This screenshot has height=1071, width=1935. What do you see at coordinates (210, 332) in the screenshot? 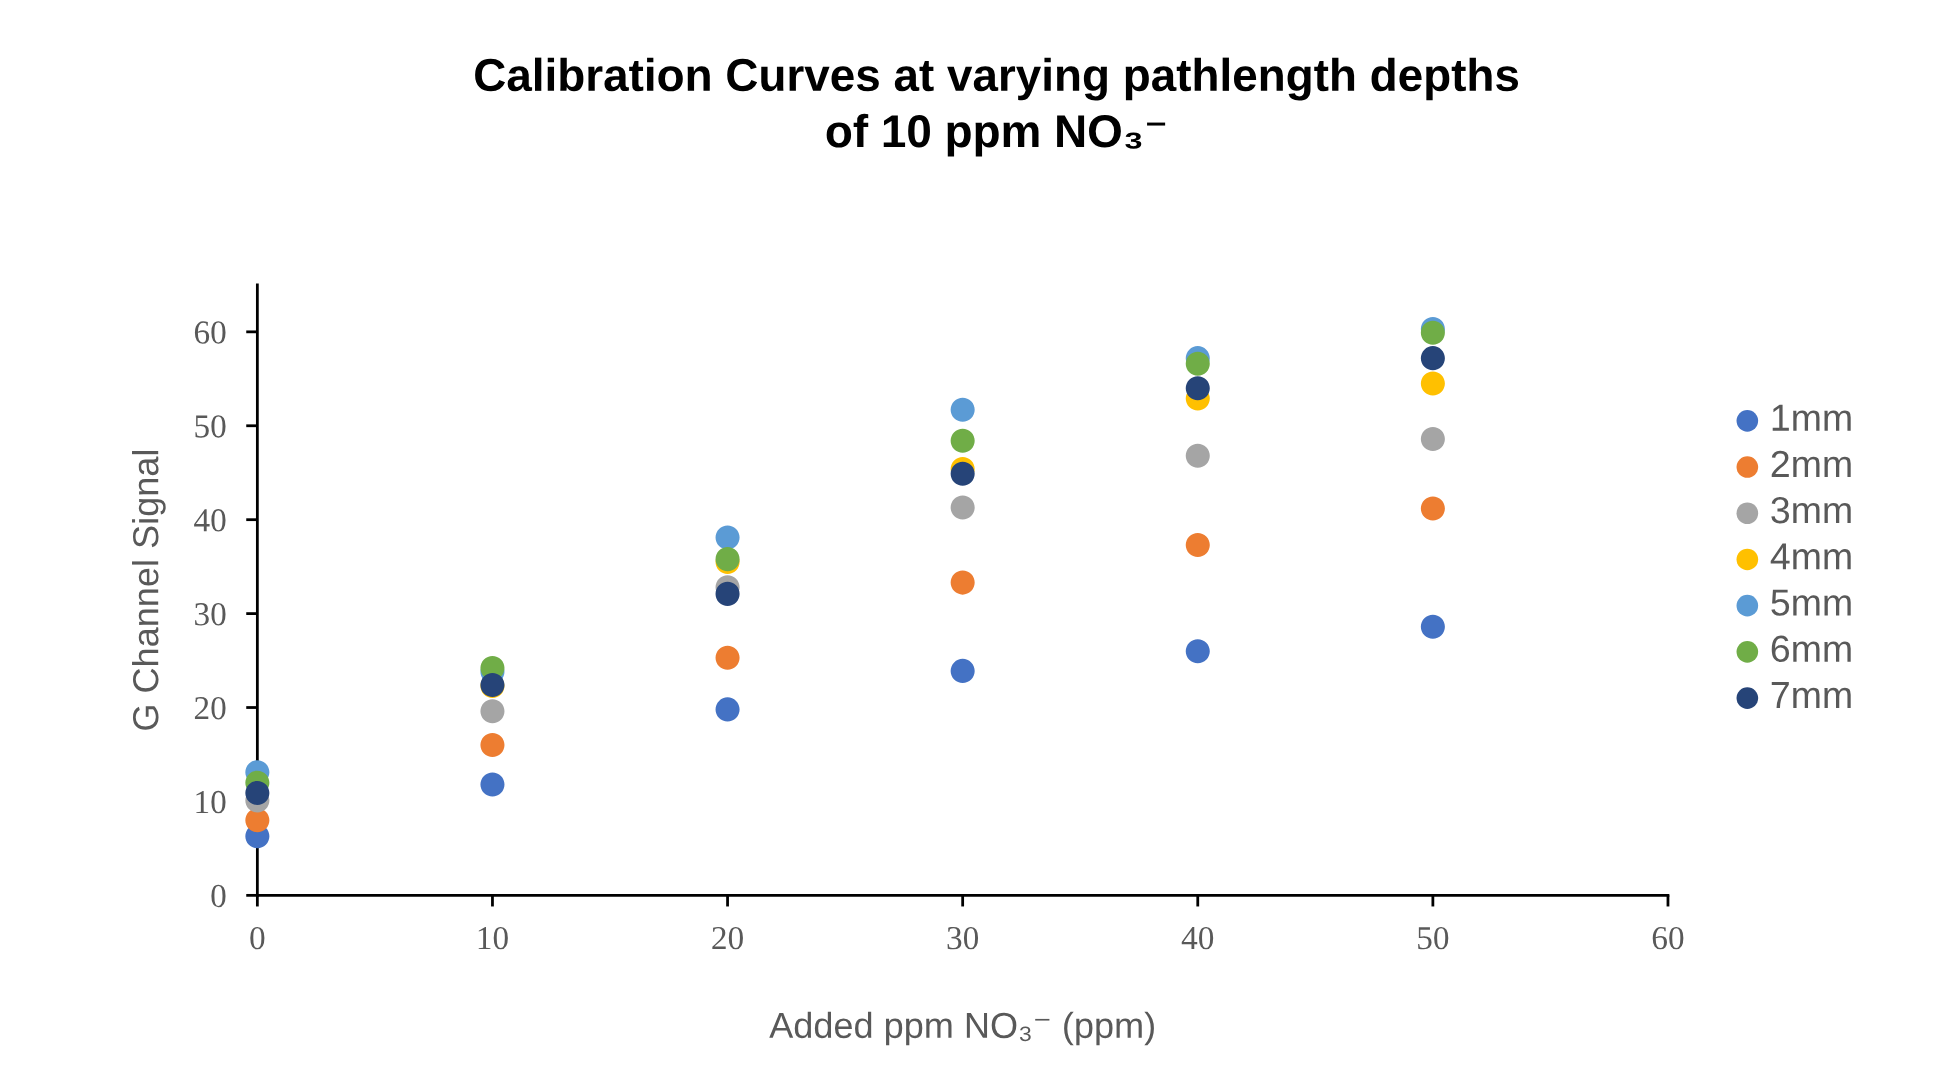
I see `y-tick-label: 60` at bounding box center [210, 332].